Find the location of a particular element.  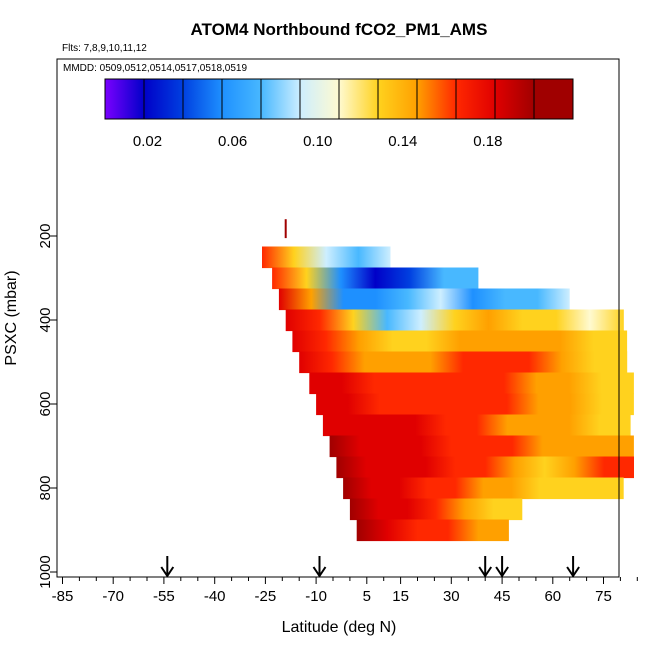

dates-subtitle: MMDD: 0509,0512,0514,0517,0518,0519 is located at coordinates (155, 68).